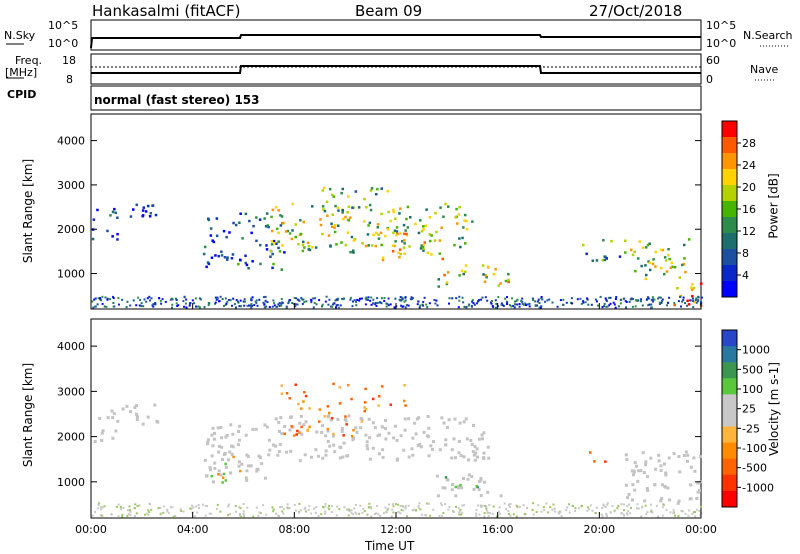  Describe the element at coordinates (177, 100) in the screenshot. I see `cpid-text: normal (fast stereo) 153` at that location.